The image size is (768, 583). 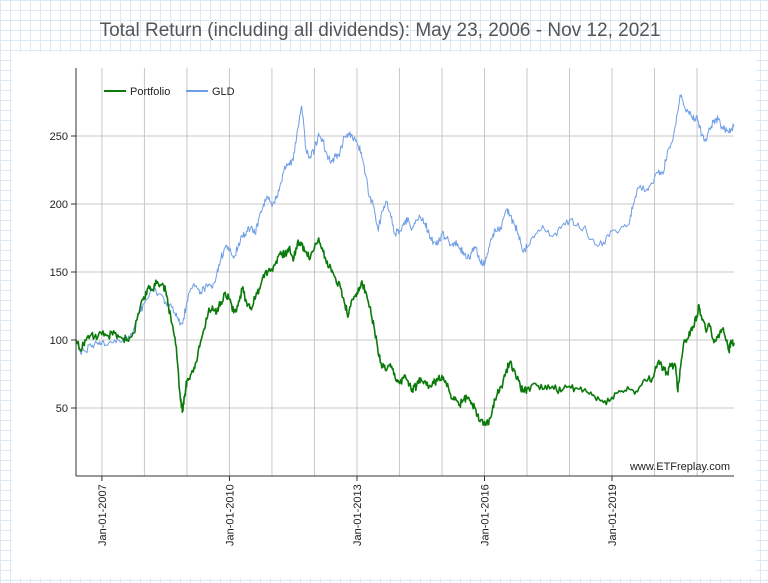 What do you see at coordinates (59, 341) in the screenshot?
I see `y-tick-label: 100` at bounding box center [59, 341].